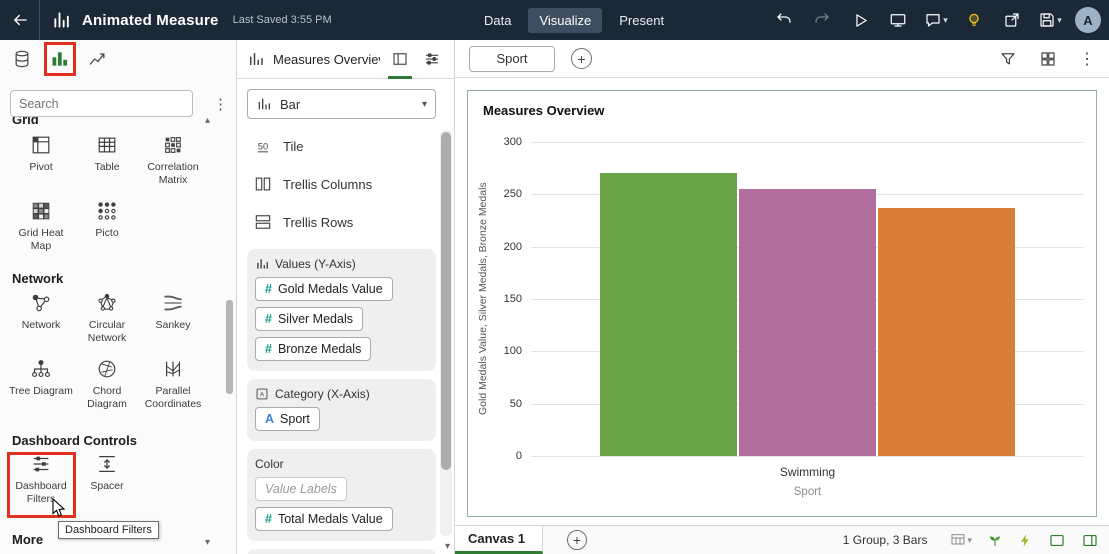 Image resolution: width=1109 pixels, height=554 pixels. What do you see at coordinates (322, 394) in the screenshot?
I see `category-section-label: Category (X-Axis)` at bounding box center [322, 394].